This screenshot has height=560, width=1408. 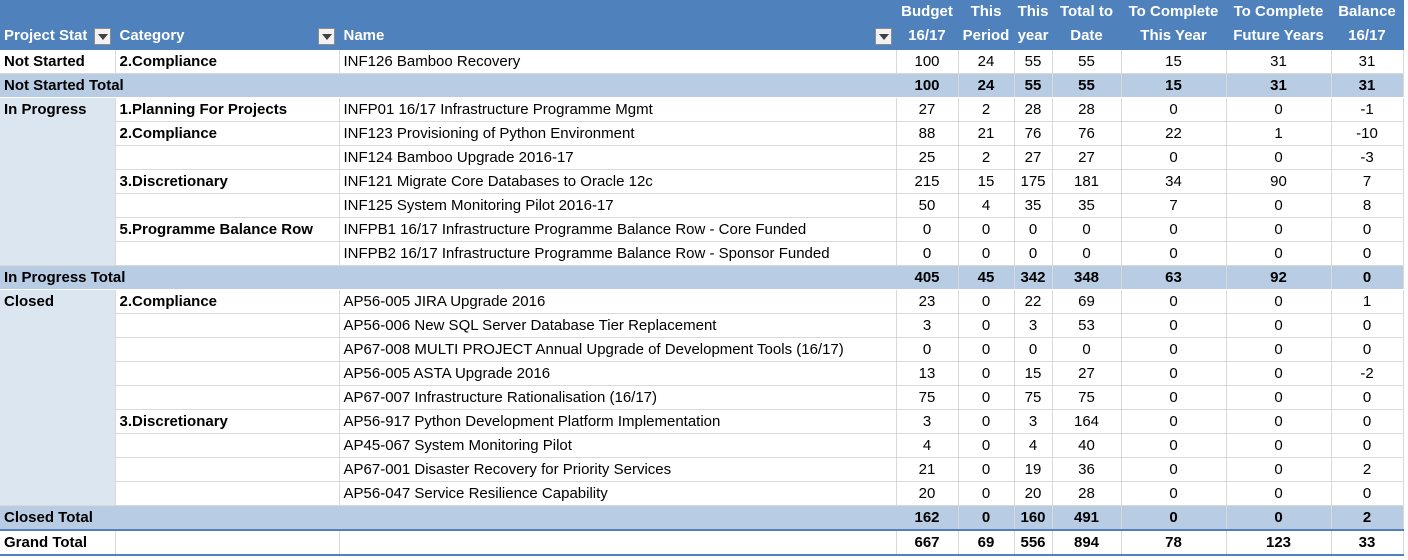 What do you see at coordinates (927, 277) in the screenshot?
I see `subtotal-budget: 405` at bounding box center [927, 277].